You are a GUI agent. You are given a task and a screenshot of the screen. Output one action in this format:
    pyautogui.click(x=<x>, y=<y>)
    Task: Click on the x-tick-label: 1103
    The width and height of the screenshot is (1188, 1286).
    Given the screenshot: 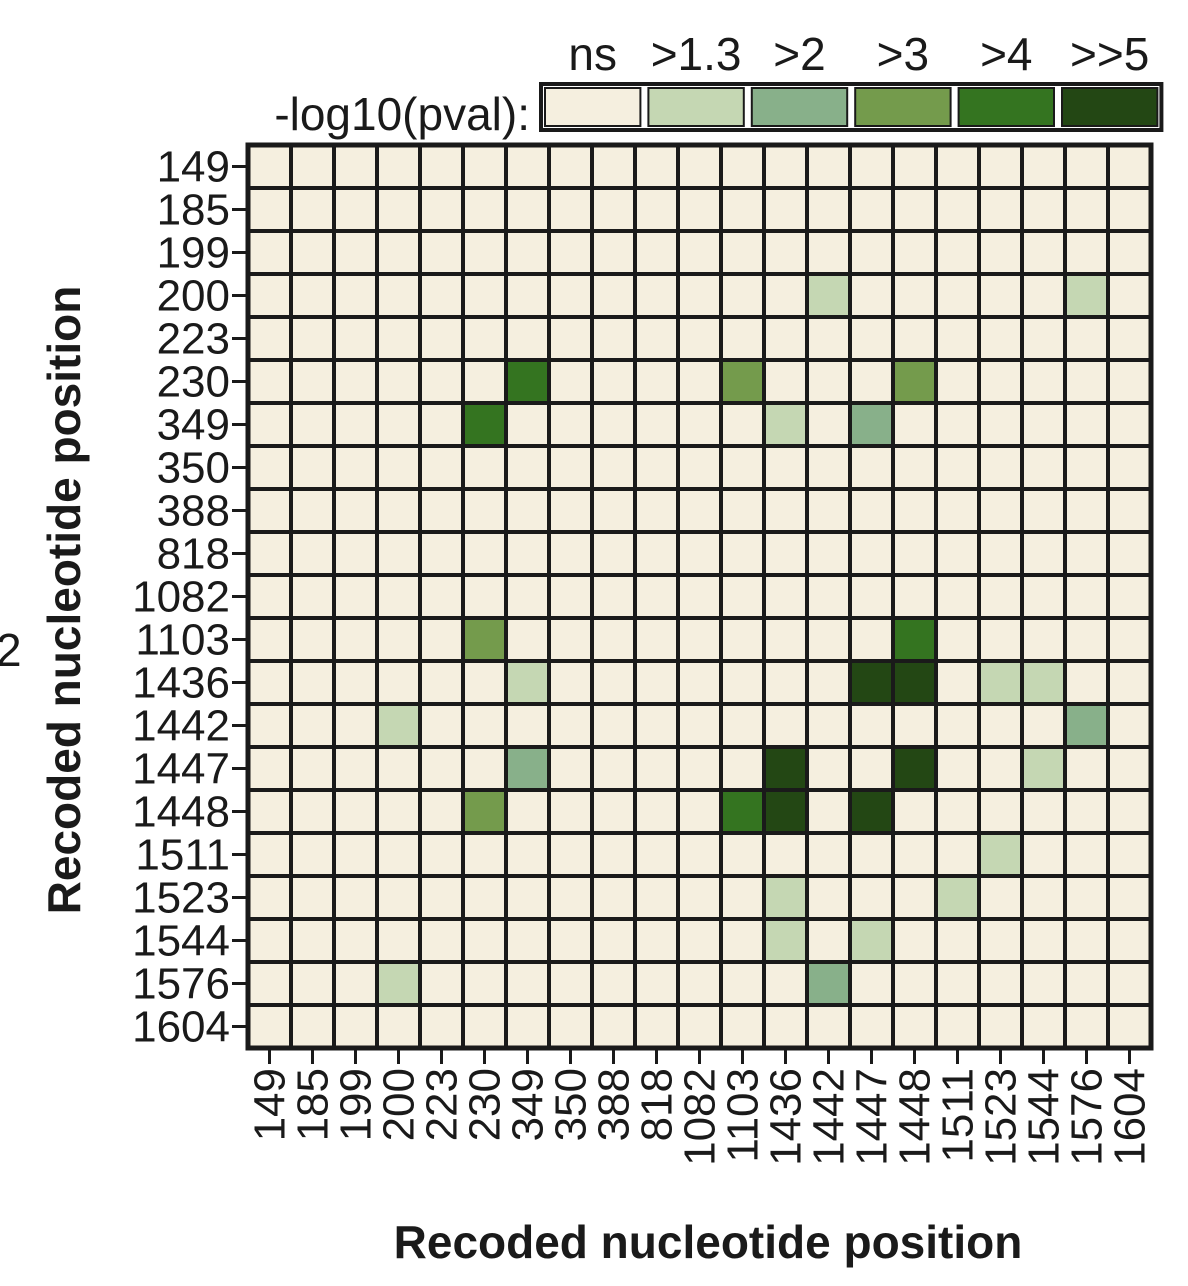 What is the action you would take?
    pyautogui.click(x=743, y=1115)
    